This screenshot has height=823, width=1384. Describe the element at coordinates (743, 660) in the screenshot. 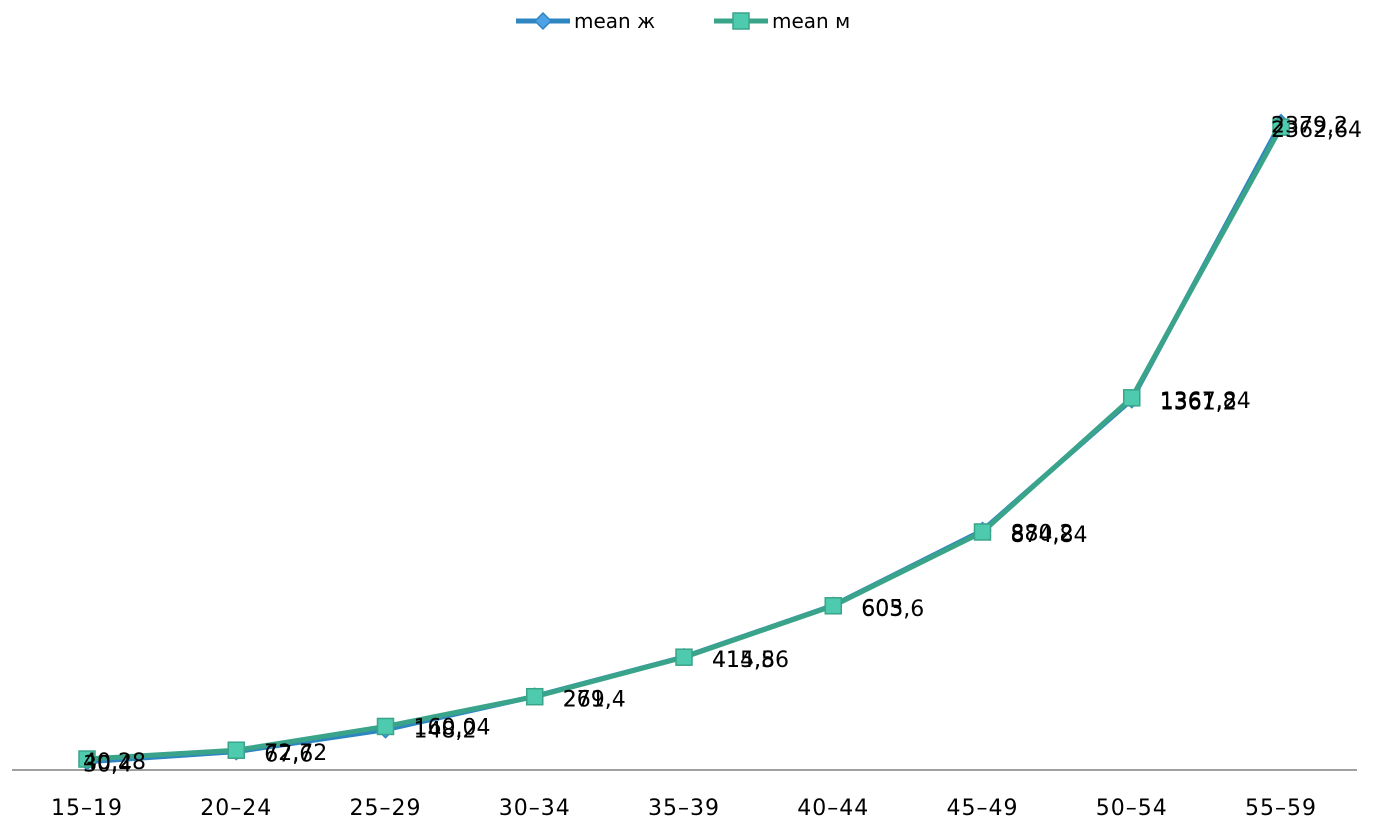

I see `data-label: 415,8` at that location.